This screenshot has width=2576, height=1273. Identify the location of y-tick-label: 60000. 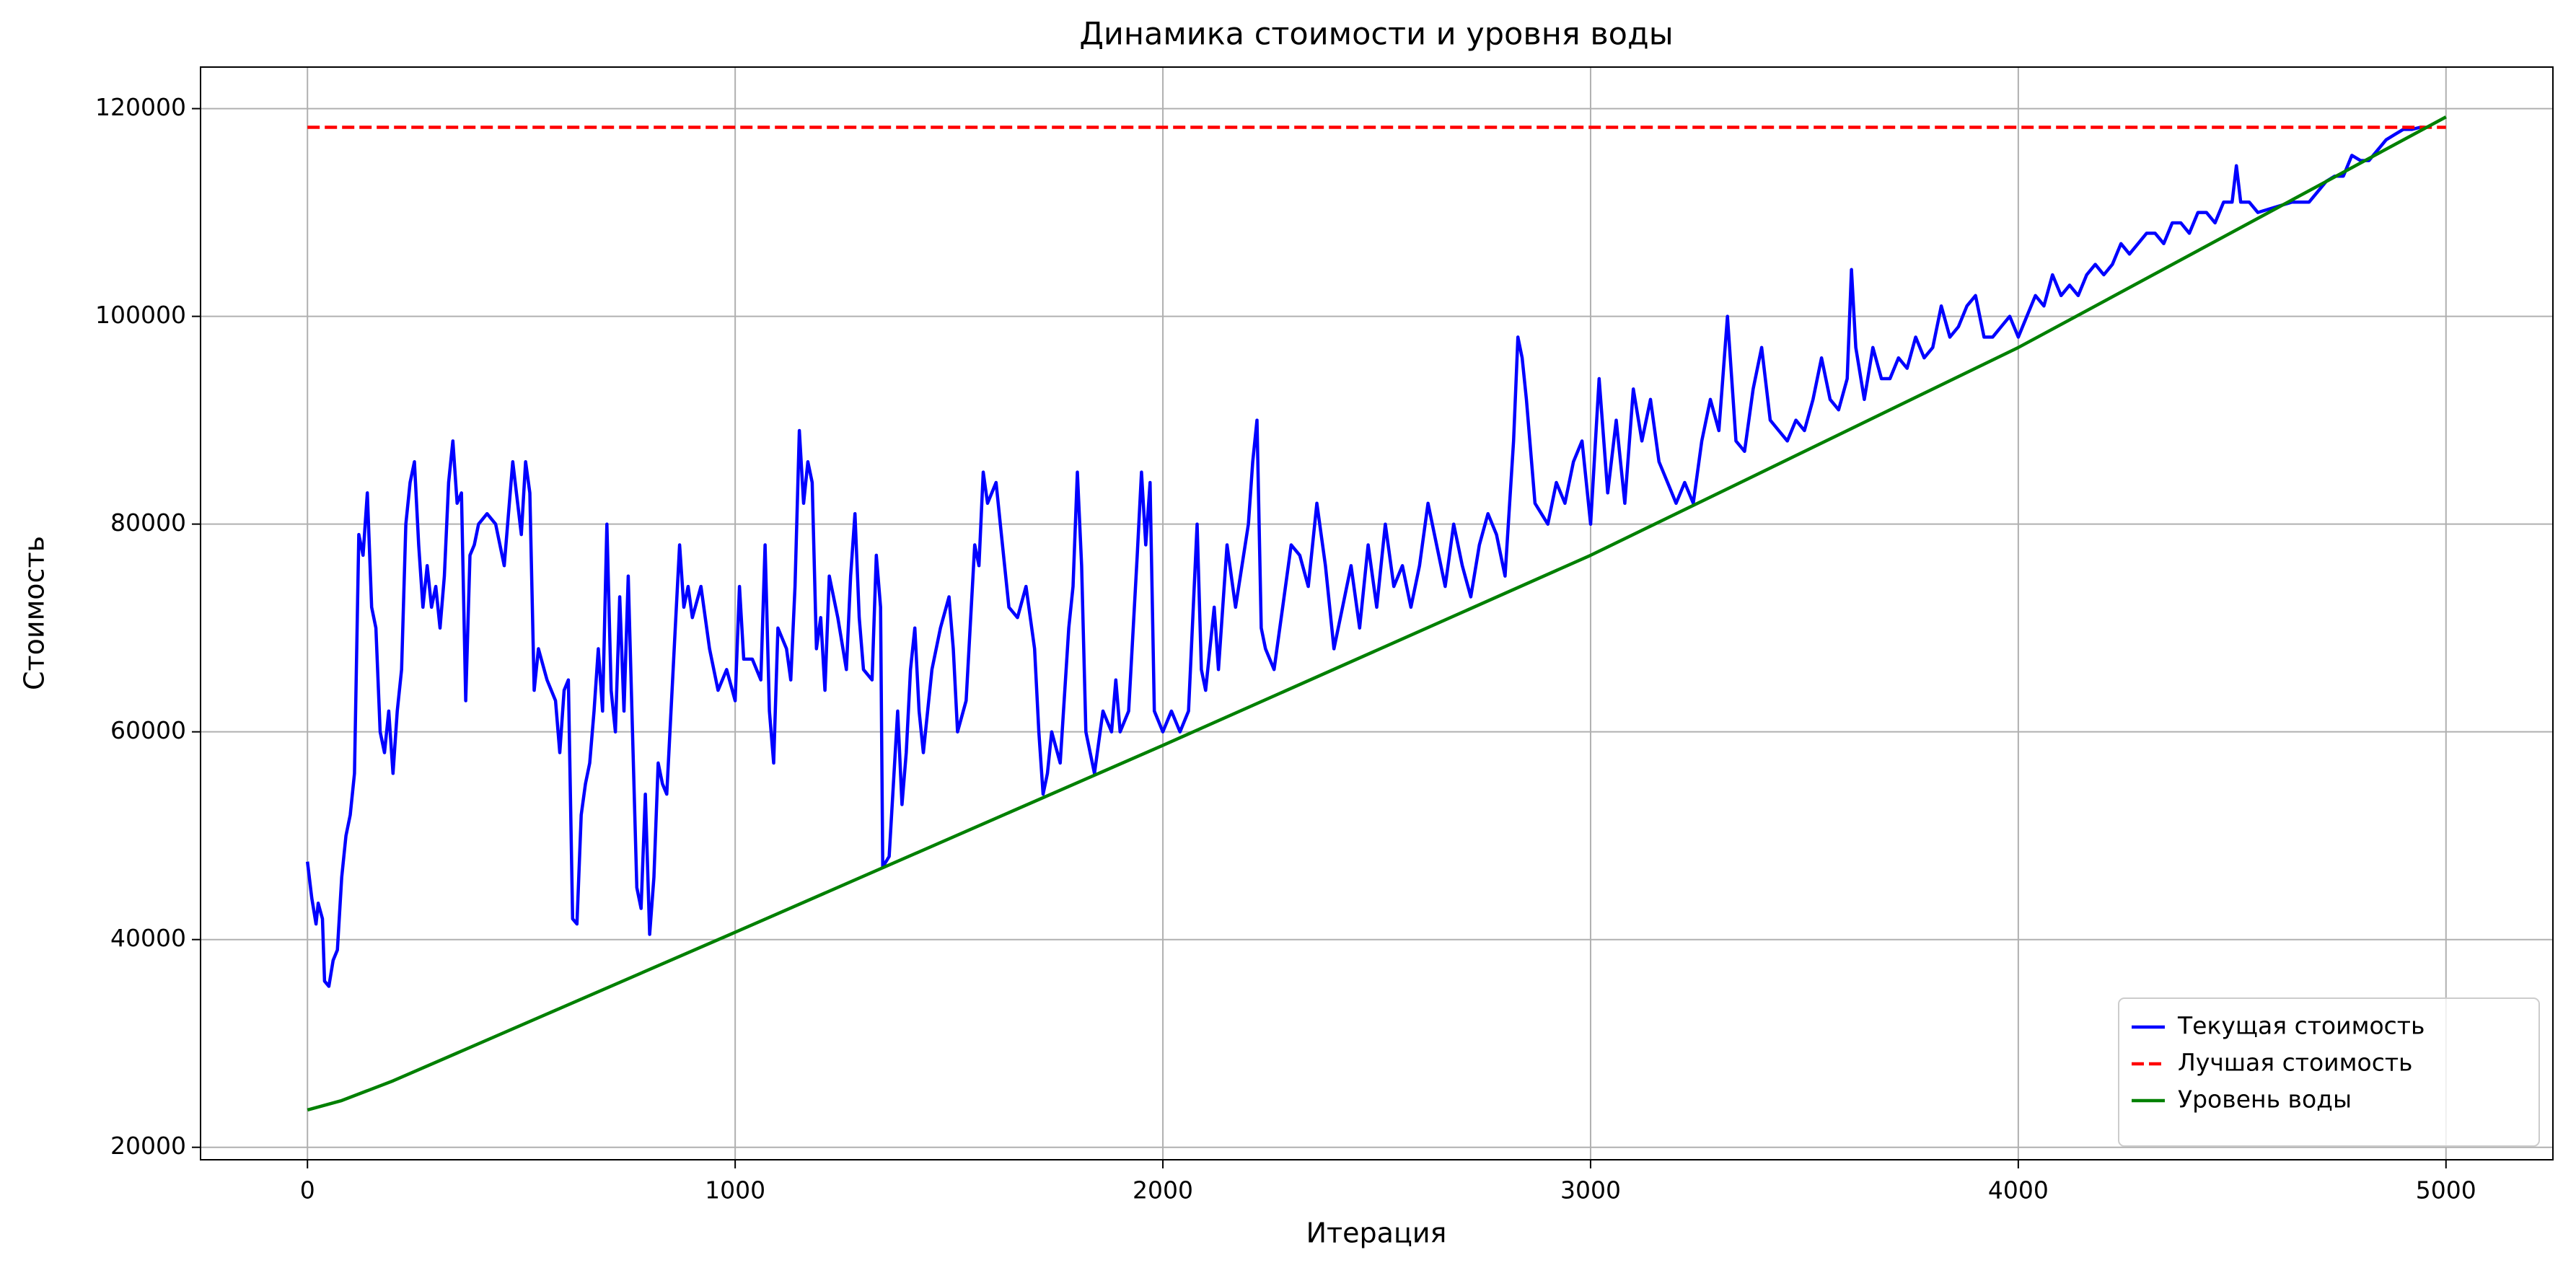
(148, 730).